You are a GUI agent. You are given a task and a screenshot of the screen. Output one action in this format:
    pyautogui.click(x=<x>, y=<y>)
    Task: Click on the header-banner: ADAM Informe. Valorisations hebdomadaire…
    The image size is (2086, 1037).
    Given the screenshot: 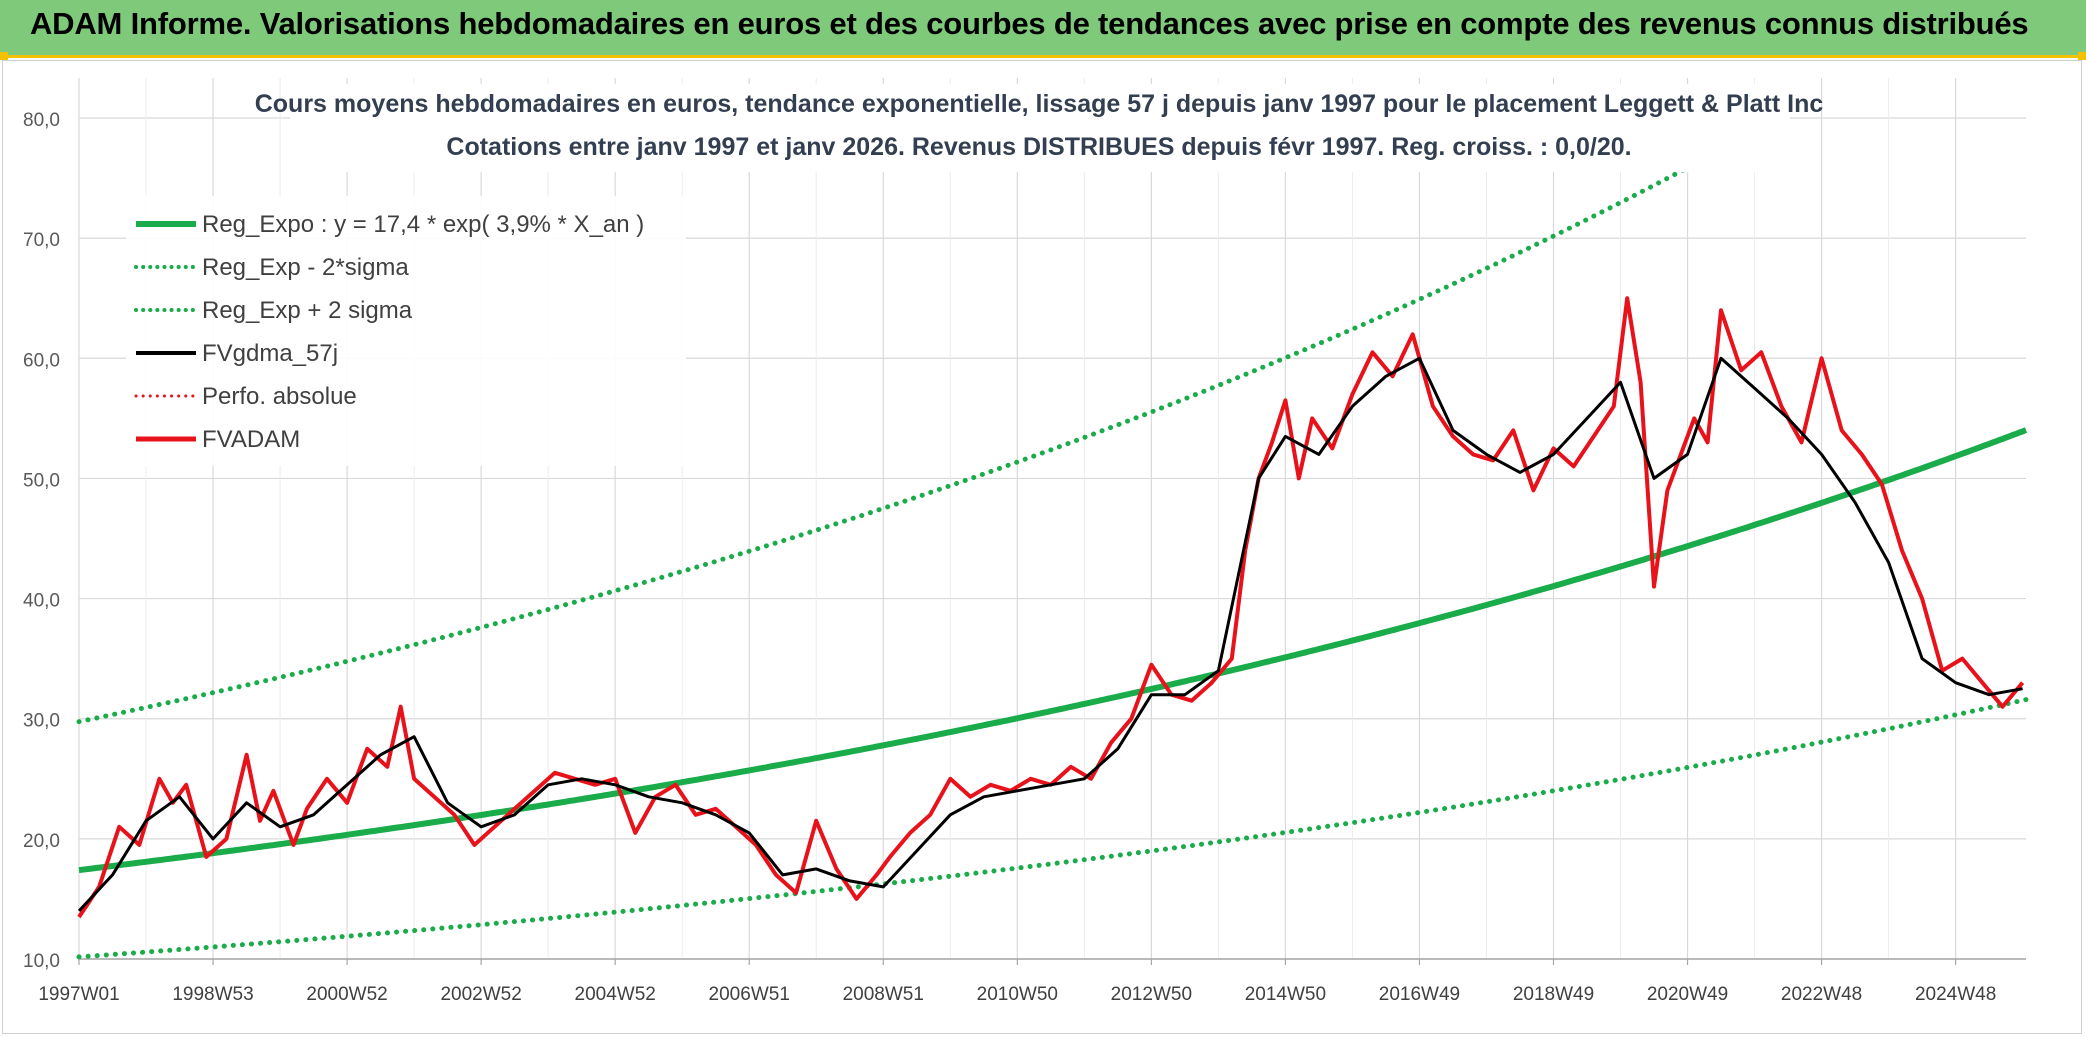 What is the action you would take?
    pyautogui.click(x=1043, y=29)
    